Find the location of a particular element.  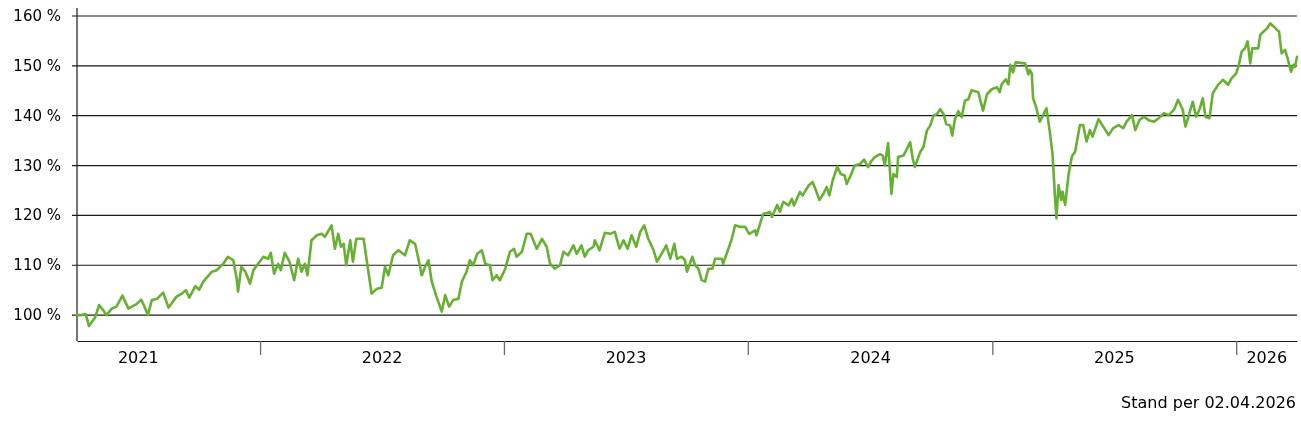

y-tick-label: 160 % is located at coordinates (37, 15).